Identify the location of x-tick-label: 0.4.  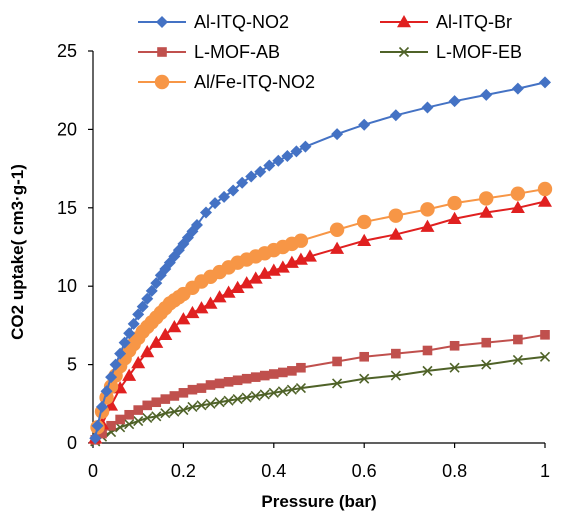
(273, 471).